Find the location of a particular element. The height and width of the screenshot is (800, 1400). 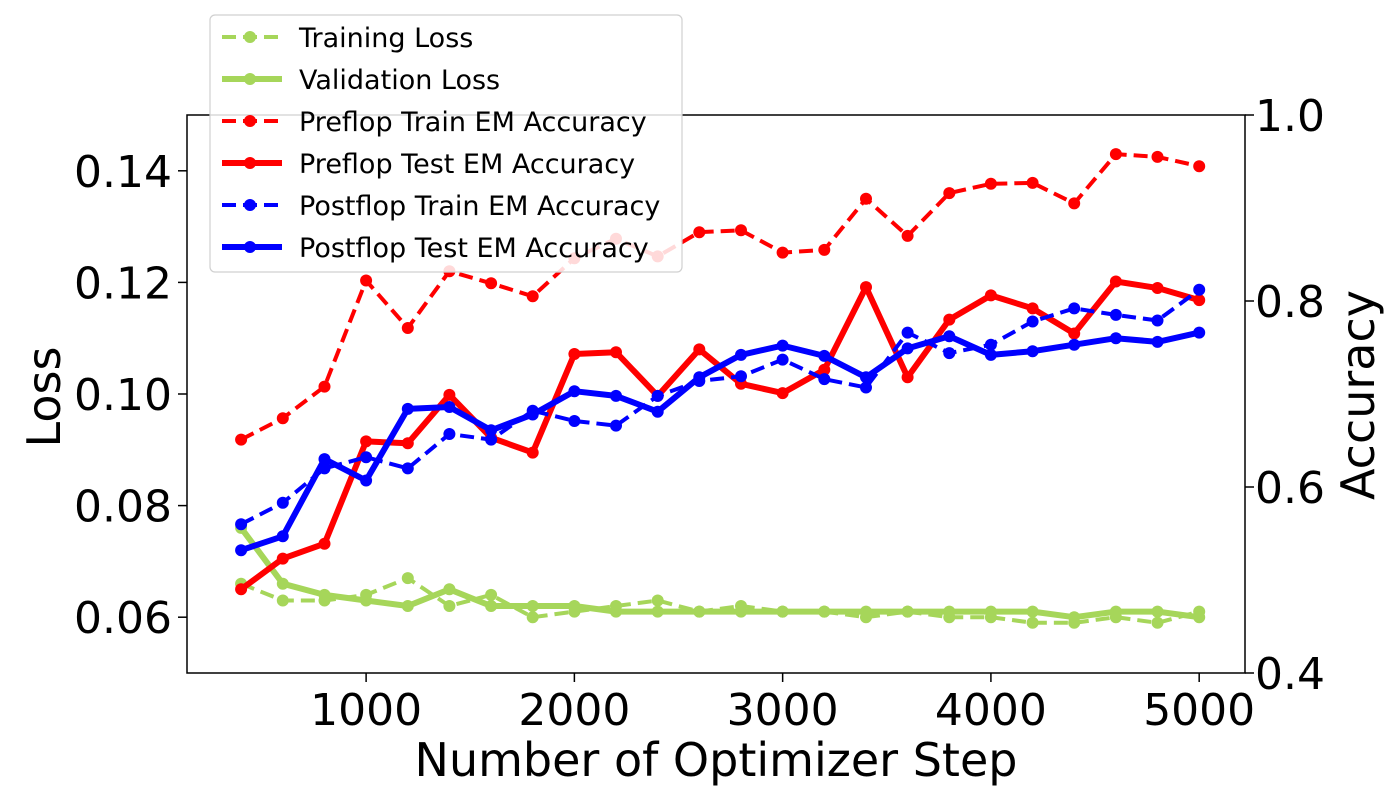

legend-label: Postflop Test EM Accuracy is located at coordinates (474, 248).